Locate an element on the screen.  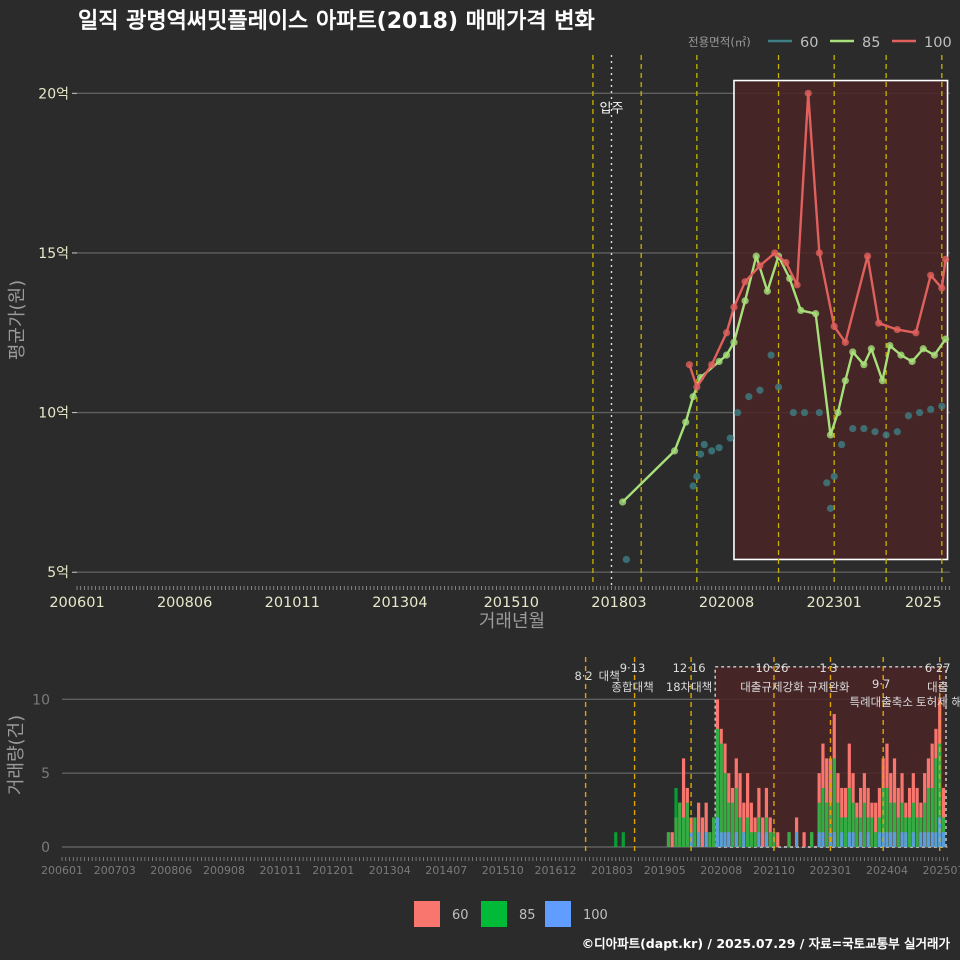
volume-legend-label-60: 60 is located at coordinates (460, 915).